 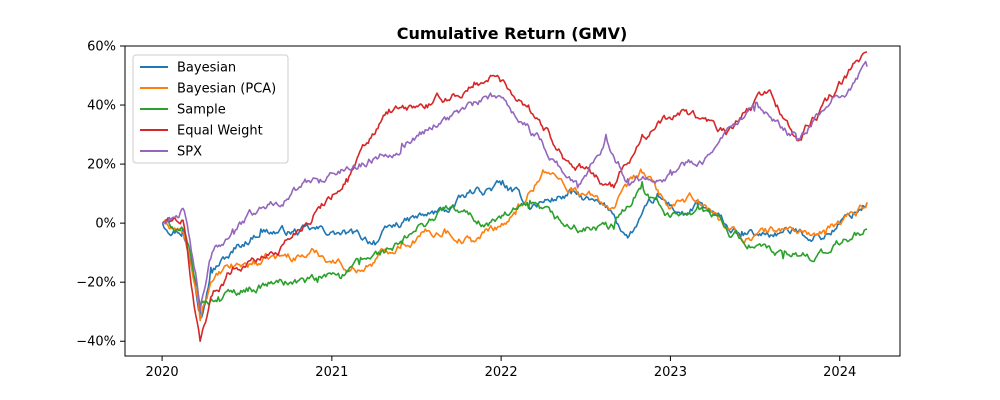 What do you see at coordinates (220, 131) in the screenshot?
I see `legend-label: Equal Weight` at bounding box center [220, 131].